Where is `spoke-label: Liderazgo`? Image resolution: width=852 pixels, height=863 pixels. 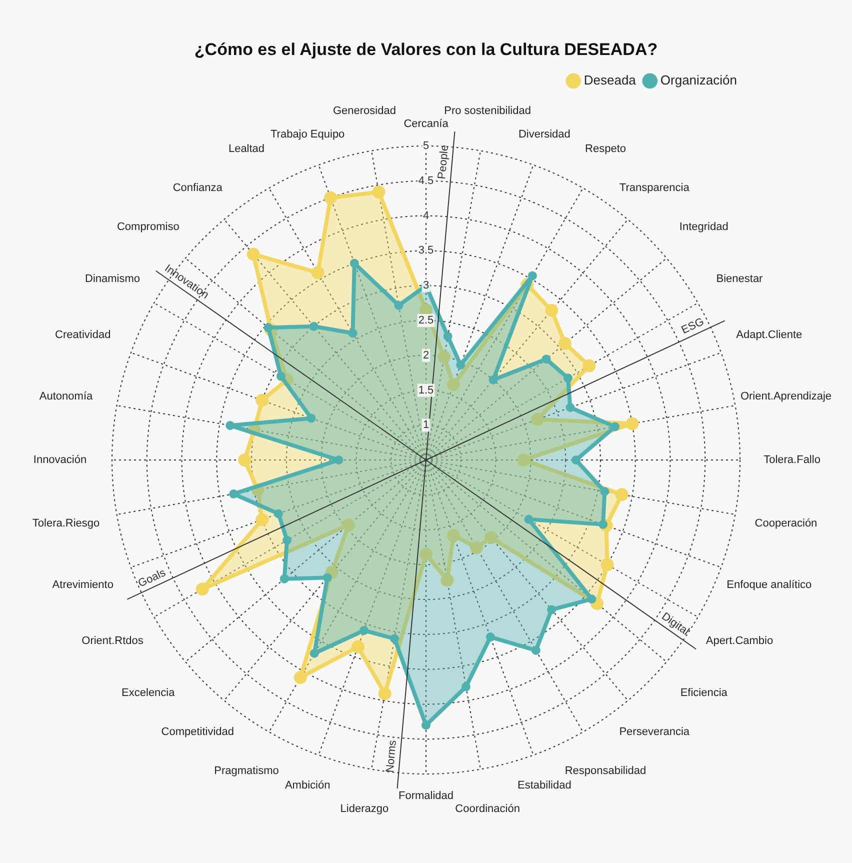
spoke-label: Liderazgo is located at coordinates (364, 809).